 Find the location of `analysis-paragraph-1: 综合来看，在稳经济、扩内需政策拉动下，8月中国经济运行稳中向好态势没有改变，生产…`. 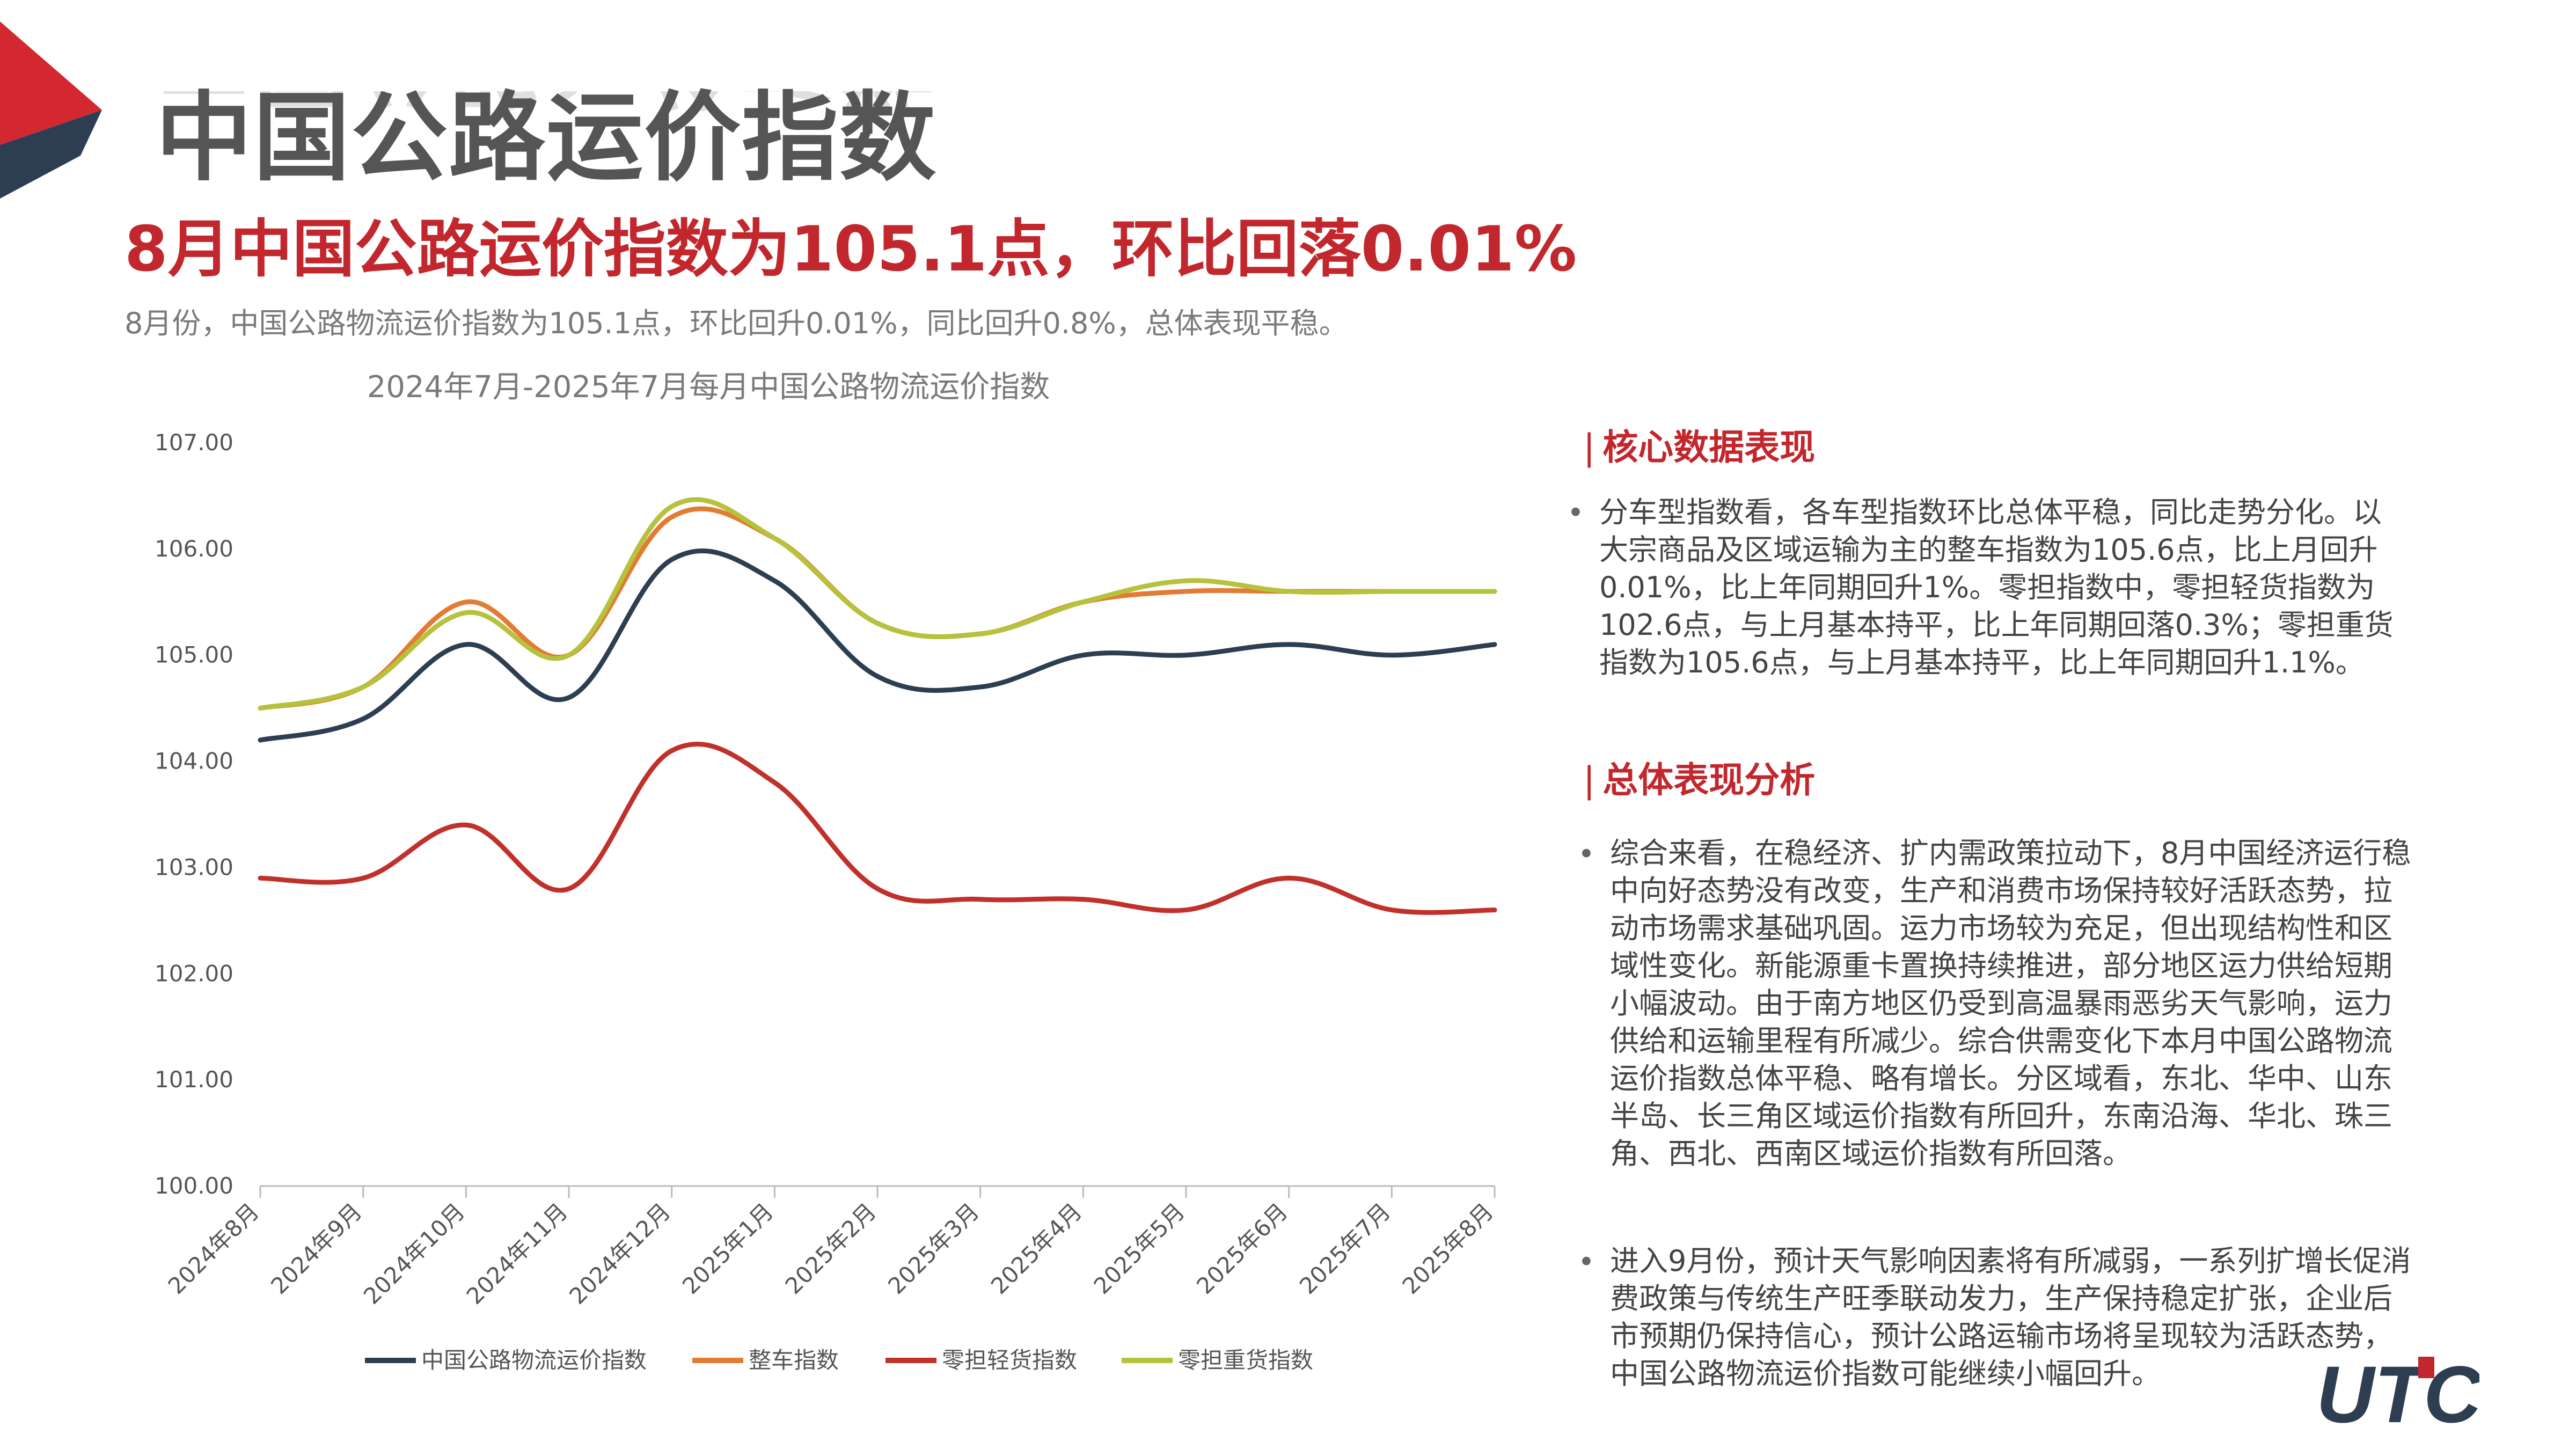

analysis-paragraph-1: 综合来看，在稳经济、扩内需政策拉动下，8月中国经济运行稳中向好态势没有改变，生产… is located at coordinates (2010, 1003).